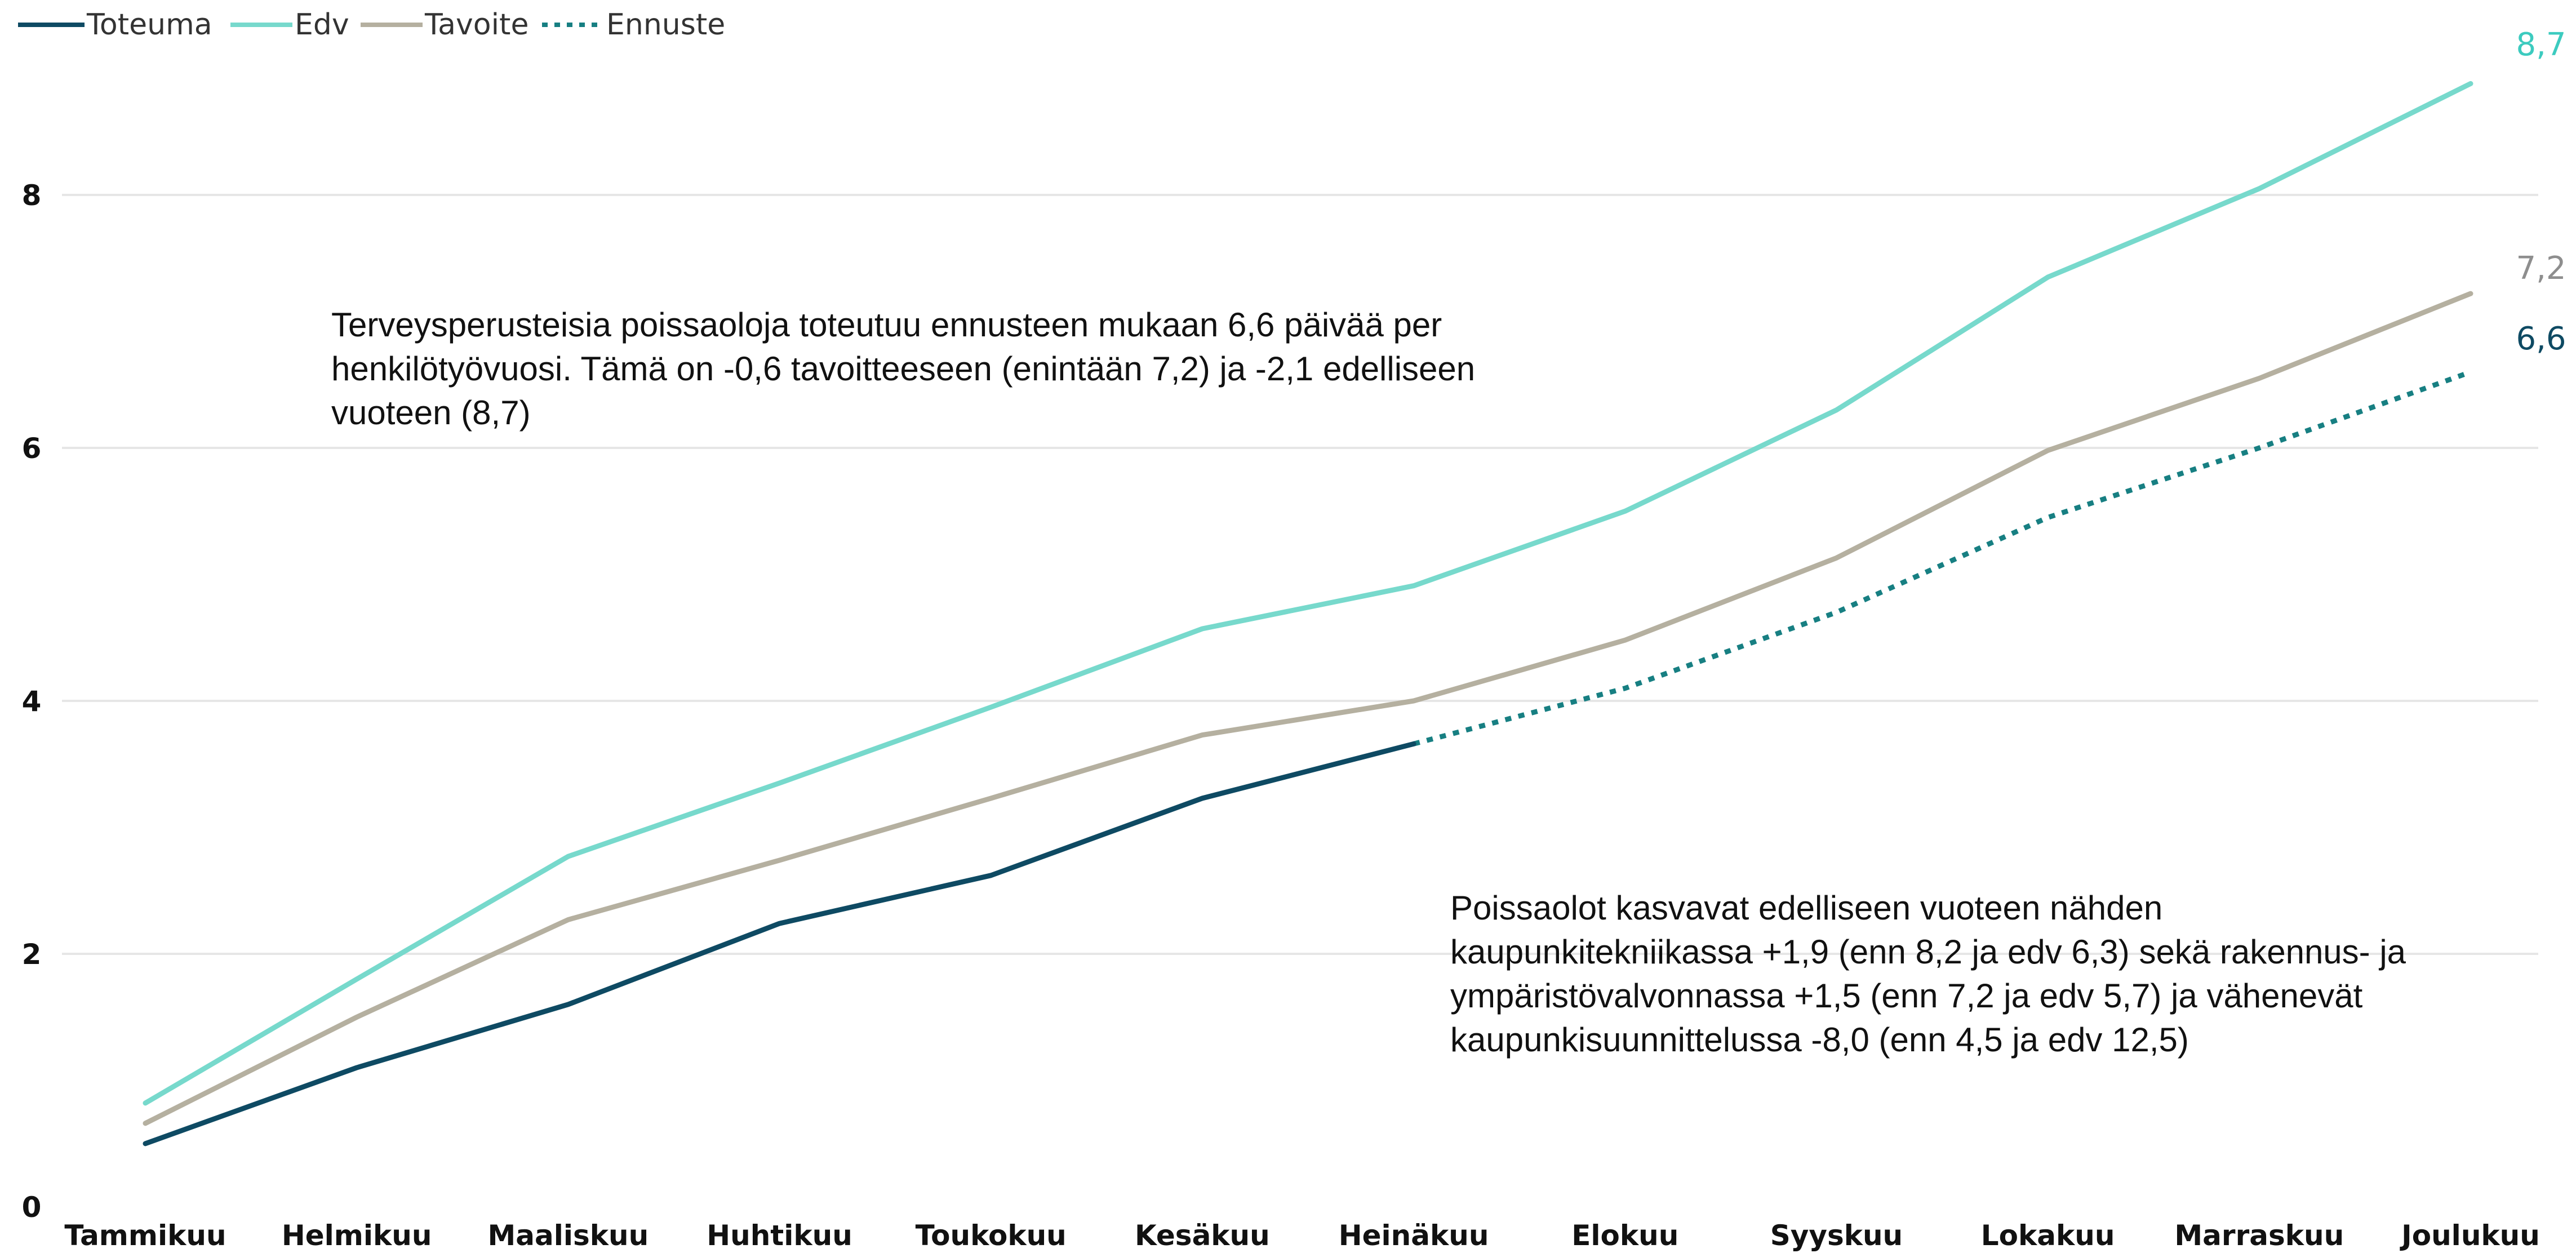 Image resolution: width=2576 pixels, height=1253 pixels. I want to click on x-tick-label: Maaliskuu, so click(568, 1235).